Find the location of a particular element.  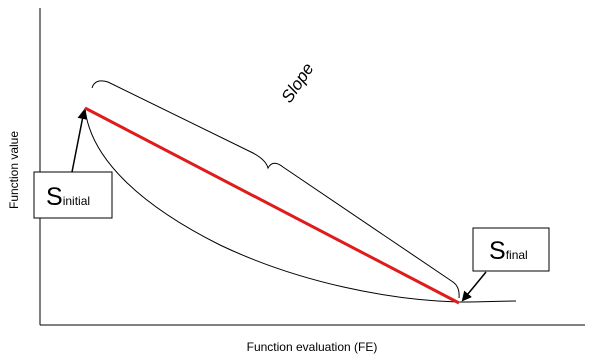

final-arrow is located at coordinates (474, 286).